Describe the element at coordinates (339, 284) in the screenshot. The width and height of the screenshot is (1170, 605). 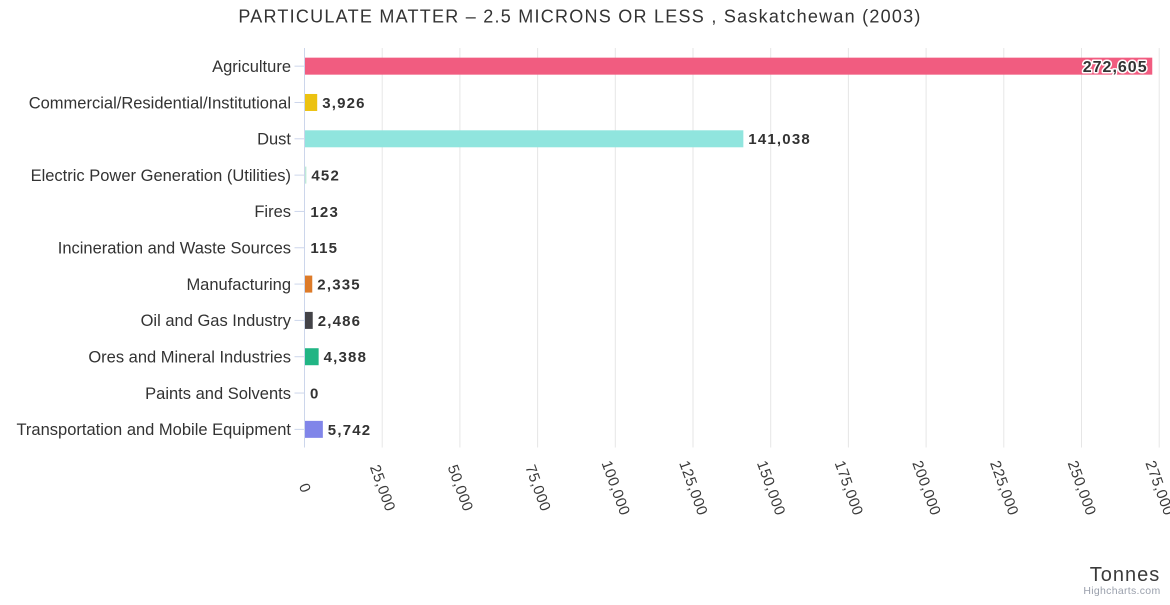
I see `svg-text: 2,335` at that location.